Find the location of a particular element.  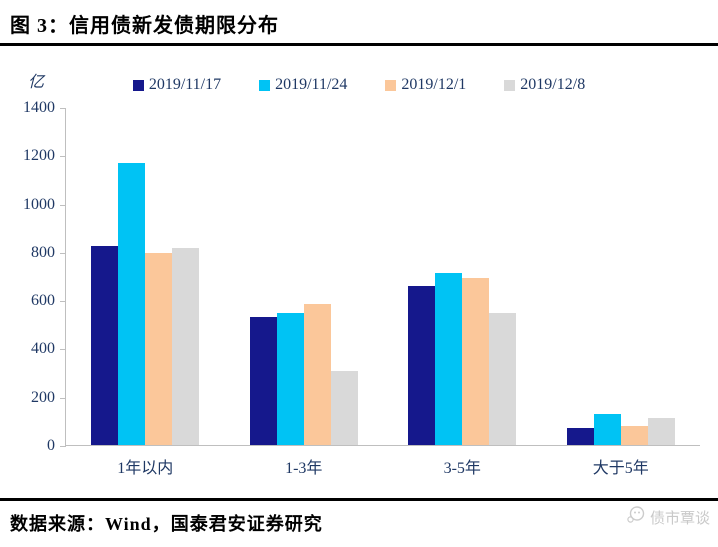

y-tick-label: 1400 is located at coordinates (39, 107).